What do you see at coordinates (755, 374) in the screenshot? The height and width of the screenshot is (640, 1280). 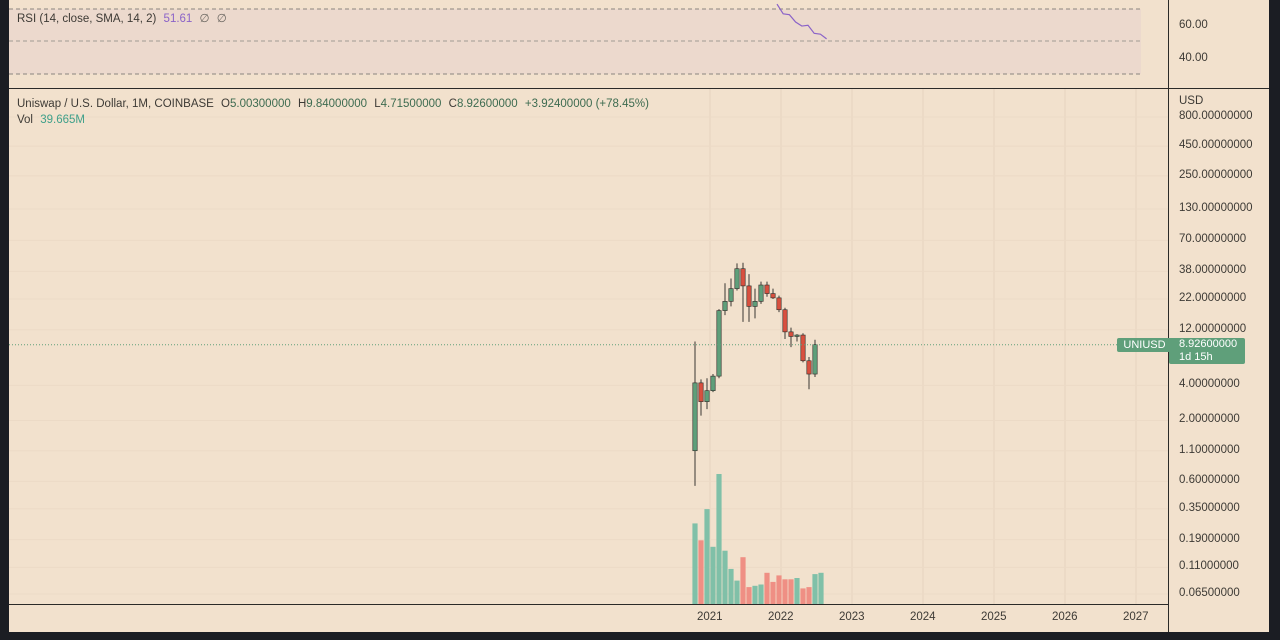 I see `candle-layer` at bounding box center [755, 374].